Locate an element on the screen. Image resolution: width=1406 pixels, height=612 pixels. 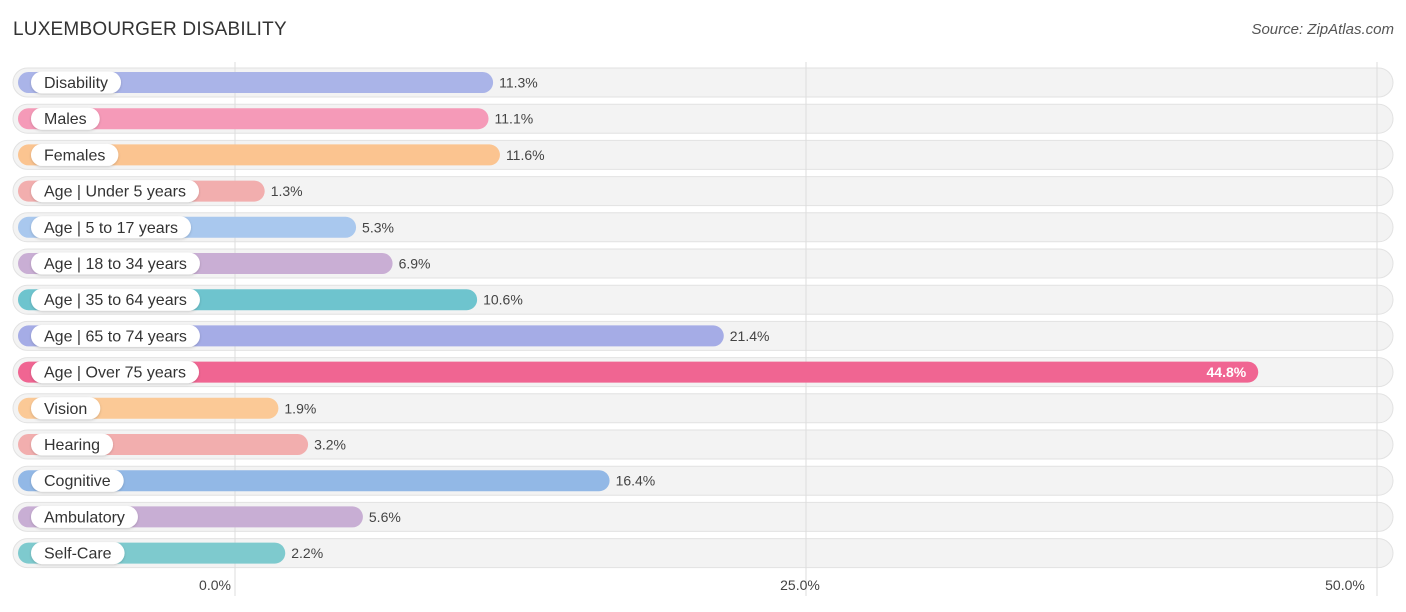
value-label: 11.6% is located at coordinates (525, 155).